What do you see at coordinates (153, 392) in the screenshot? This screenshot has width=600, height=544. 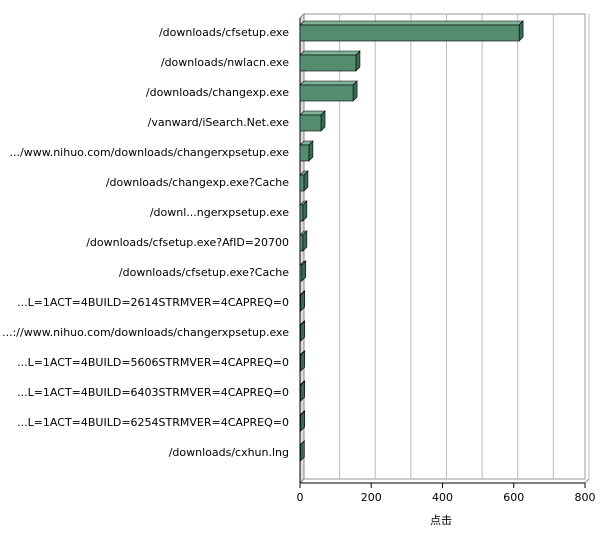 I see `y-tick-label: ...L=1ACT=4BUILD=6403STRMVER=4CAPREQ=0` at bounding box center [153, 392].